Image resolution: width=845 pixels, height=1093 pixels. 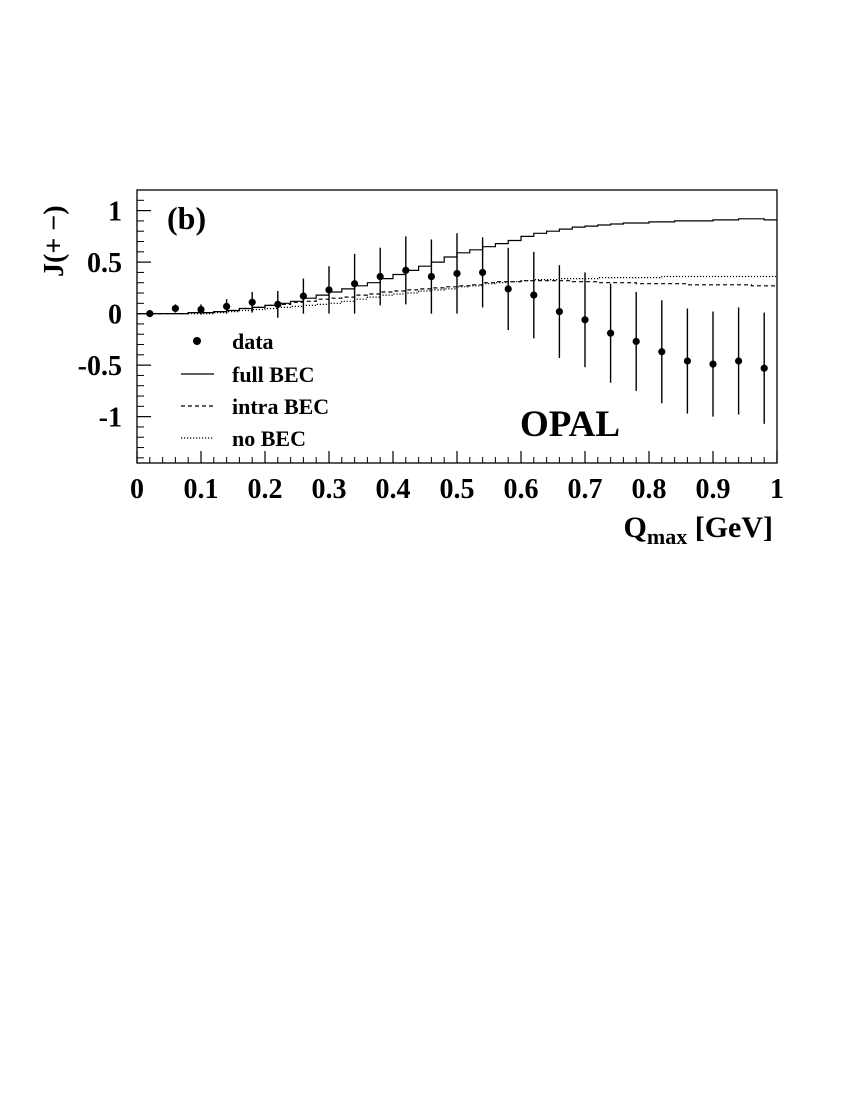 What do you see at coordinates (265, 489) in the screenshot?
I see `x-tick-label: 0.2` at bounding box center [265, 489].